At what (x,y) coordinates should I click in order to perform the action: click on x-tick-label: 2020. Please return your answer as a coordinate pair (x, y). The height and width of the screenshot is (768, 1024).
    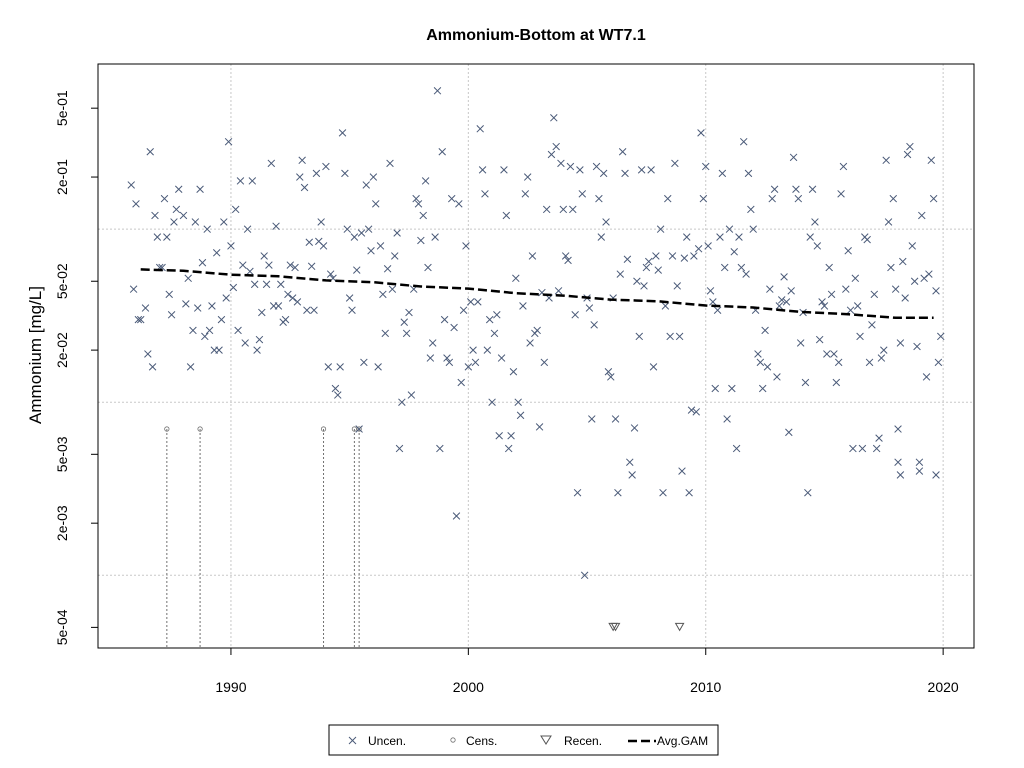
    Looking at the image, I should click on (943, 687).